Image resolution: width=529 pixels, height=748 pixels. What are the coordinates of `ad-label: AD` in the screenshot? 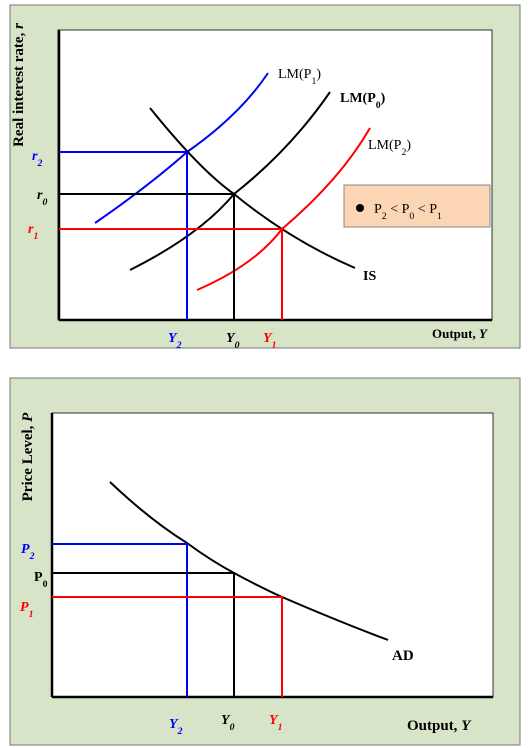 It's located at (403, 656).